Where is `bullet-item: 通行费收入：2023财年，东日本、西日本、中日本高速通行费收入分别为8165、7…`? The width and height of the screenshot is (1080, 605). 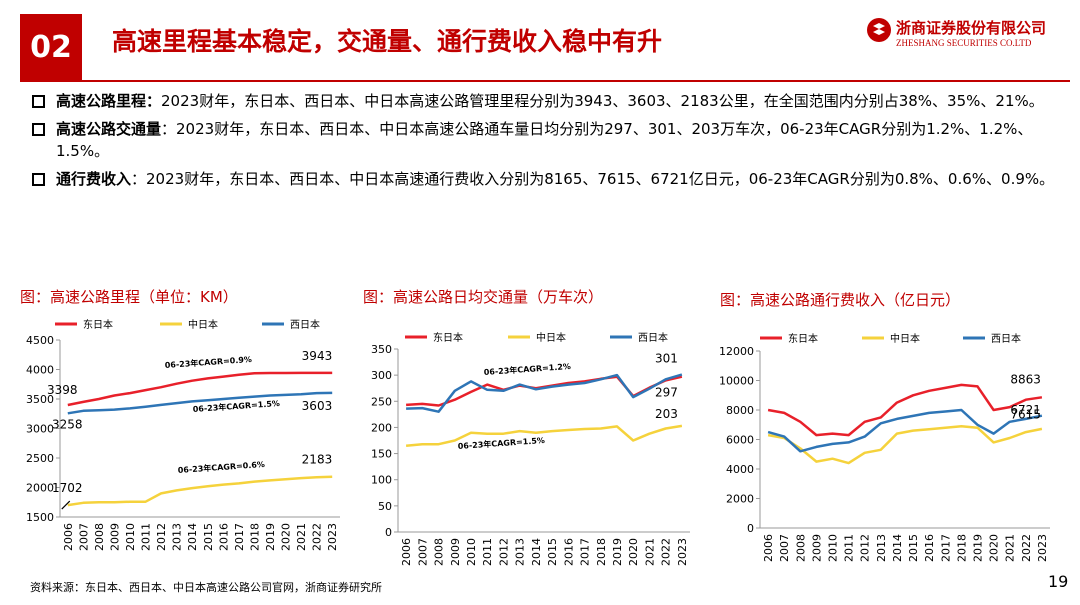 bullet-item: 通行费收入：2023财年，东日本、西日本、中日本高速通行费收入分别为8165、7… is located at coordinates (547, 179).